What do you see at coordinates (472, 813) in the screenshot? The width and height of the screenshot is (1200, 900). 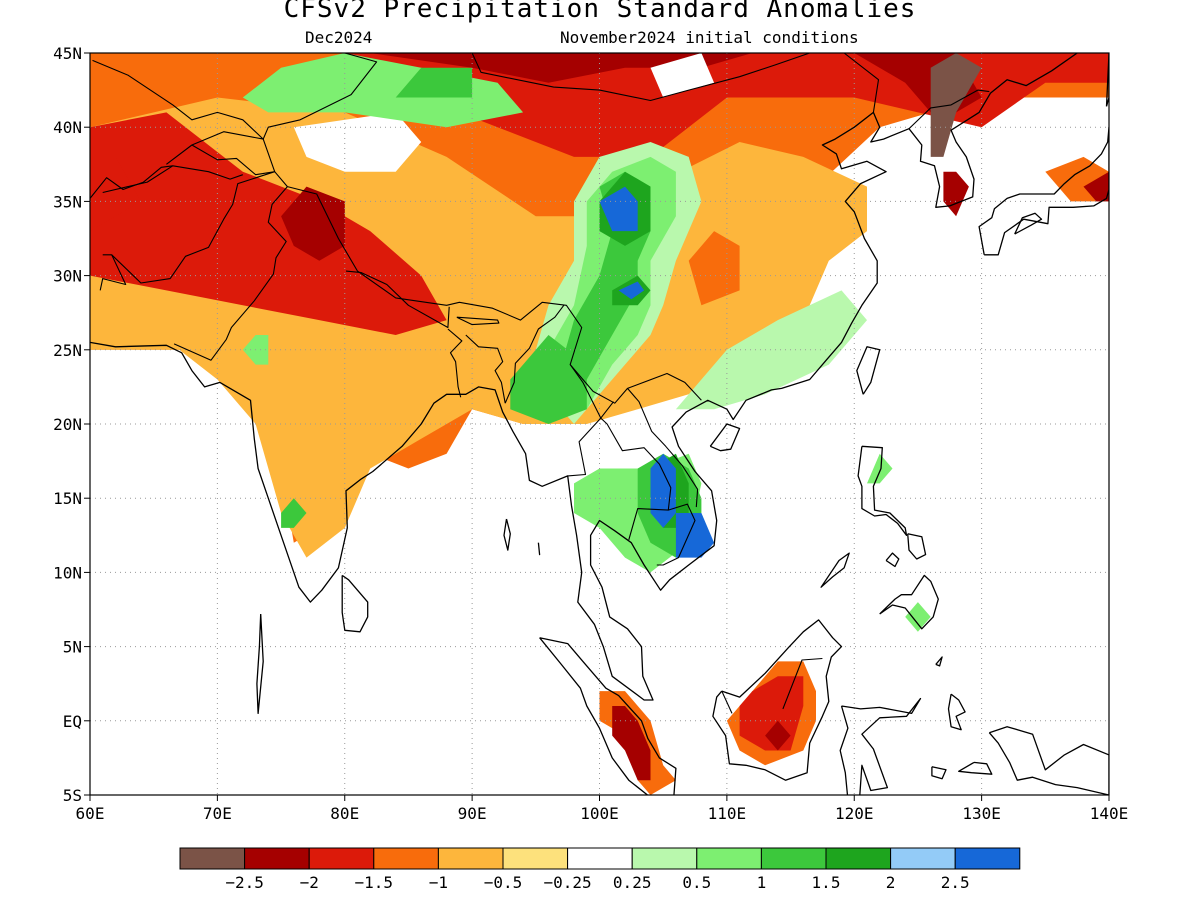 I see `lon-tick-label: 90E` at bounding box center [472, 813].